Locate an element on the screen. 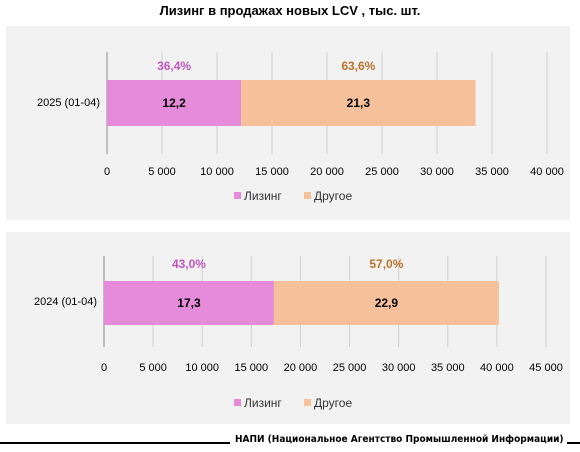  bar-value-label: 12,2 is located at coordinates (174, 103).